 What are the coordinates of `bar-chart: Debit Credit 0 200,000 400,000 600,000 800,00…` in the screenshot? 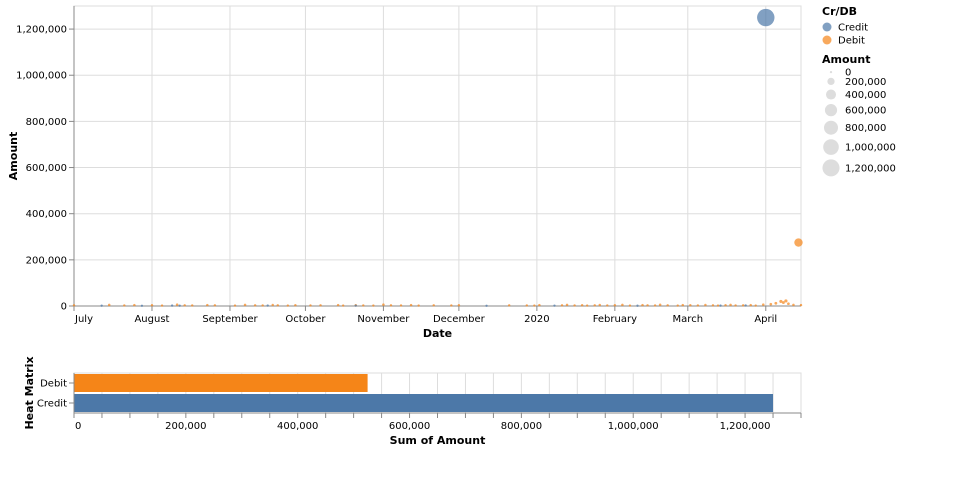 It's located at (412, 401).